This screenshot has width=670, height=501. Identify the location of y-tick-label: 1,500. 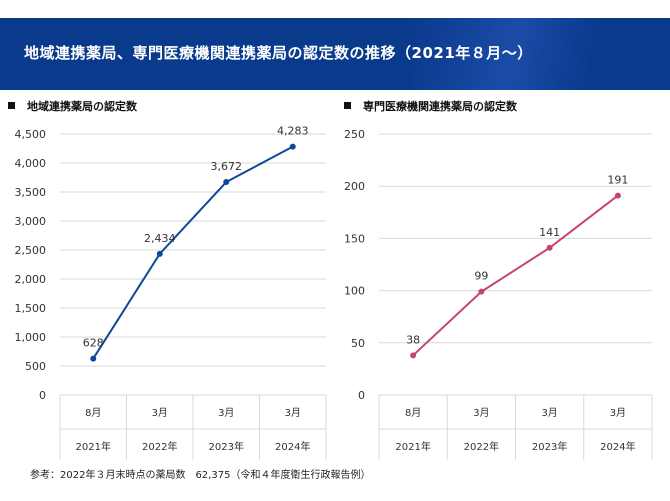
(31, 308).